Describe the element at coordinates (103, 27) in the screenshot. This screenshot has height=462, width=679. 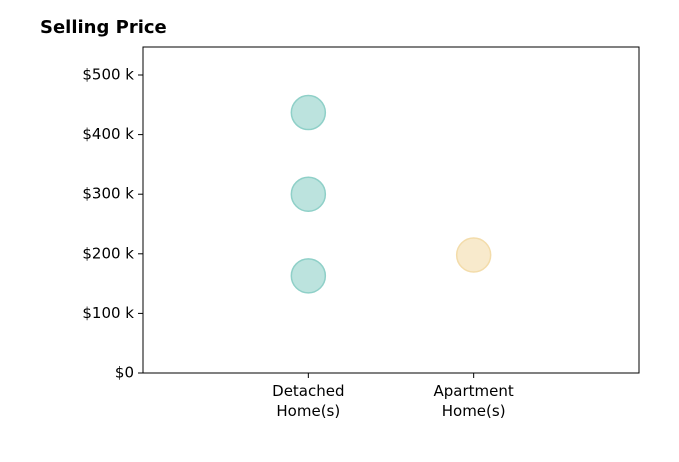
I see `chart-title: Selling Price` at that location.